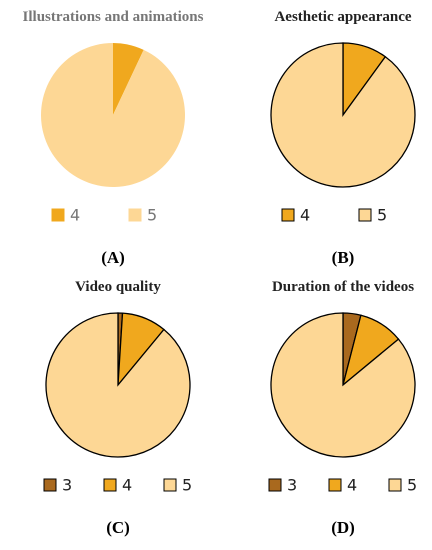 The width and height of the screenshot is (432, 550). What do you see at coordinates (113, 17) in the screenshot?
I see `chart-title: Illustrations and animations` at bounding box center [113, 17].